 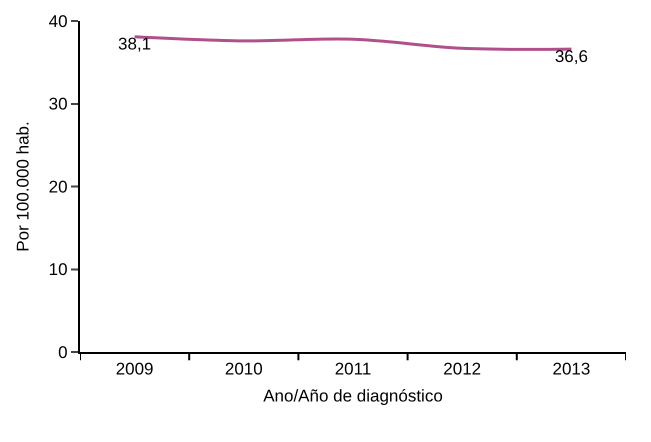 I want to click on y-tick-label: 0, so click(x=63, y=352).